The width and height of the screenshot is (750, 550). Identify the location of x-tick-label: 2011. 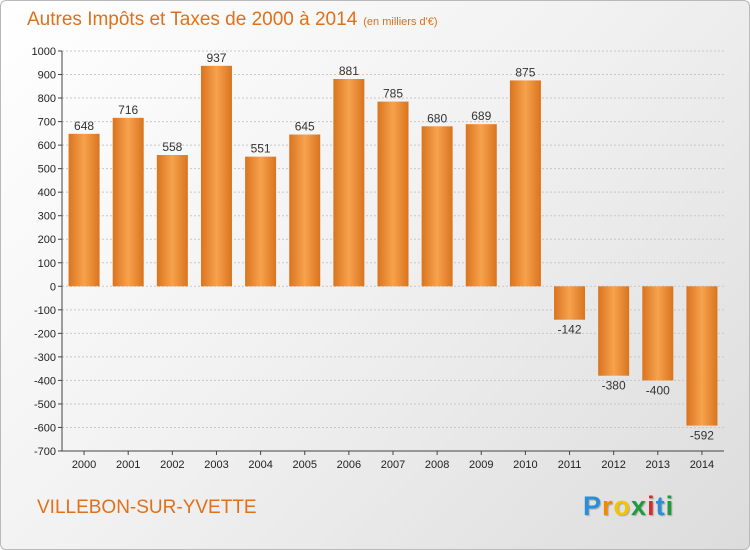
(570, 465).